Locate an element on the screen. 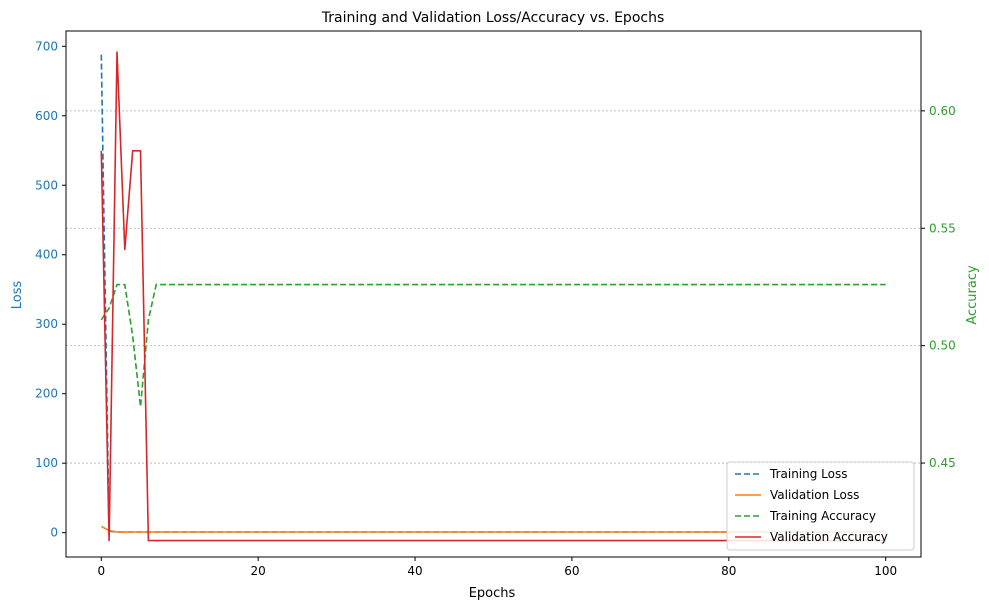 This screenshot has width=989, height=610. y-left-tick-label: 700 is located at coordinates (46, 46).